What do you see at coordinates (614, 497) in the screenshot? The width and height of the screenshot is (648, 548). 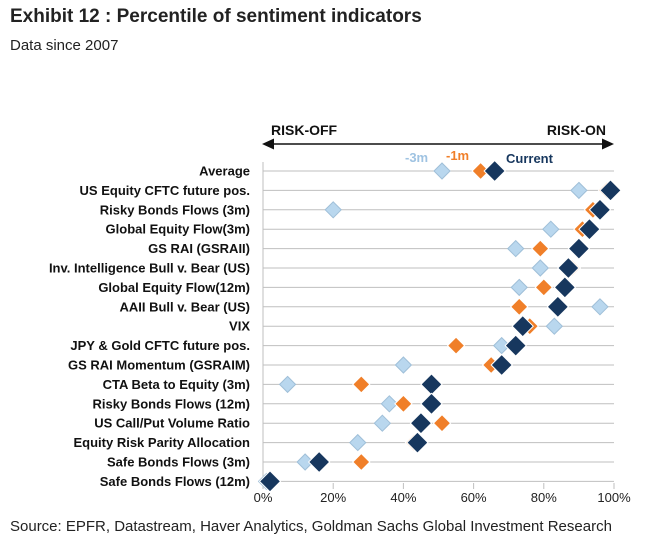 I see `x-tick-label: 100%` at bounding box center [614, 497].